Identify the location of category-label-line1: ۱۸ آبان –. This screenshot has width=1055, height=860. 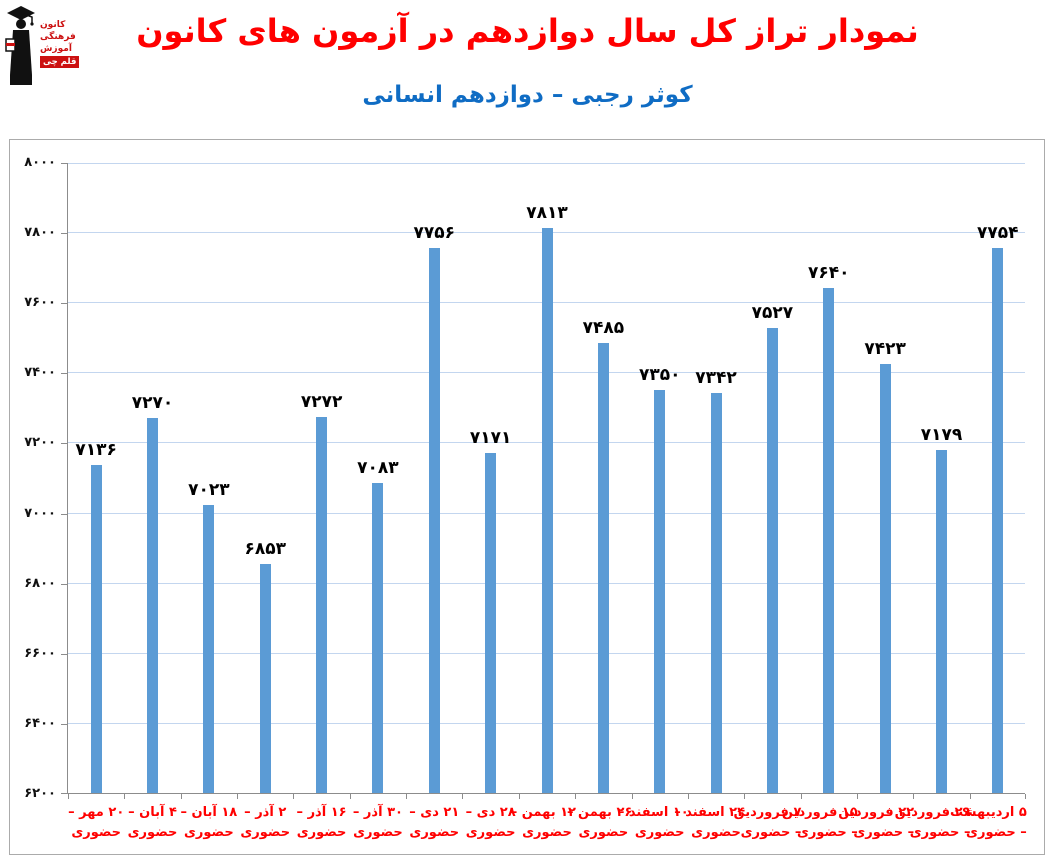
(209, 812).